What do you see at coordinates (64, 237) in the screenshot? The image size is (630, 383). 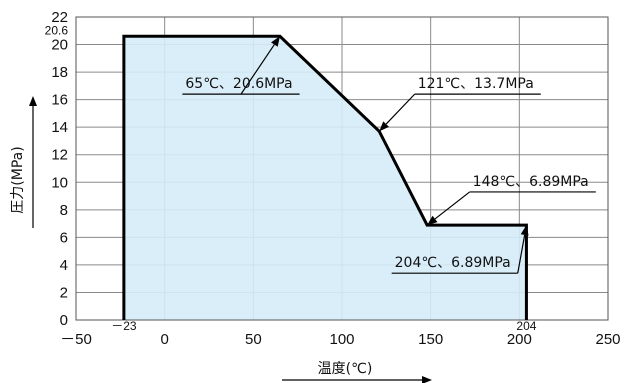 I see `y-tick-label: 6` at bounding box center [64, 237].